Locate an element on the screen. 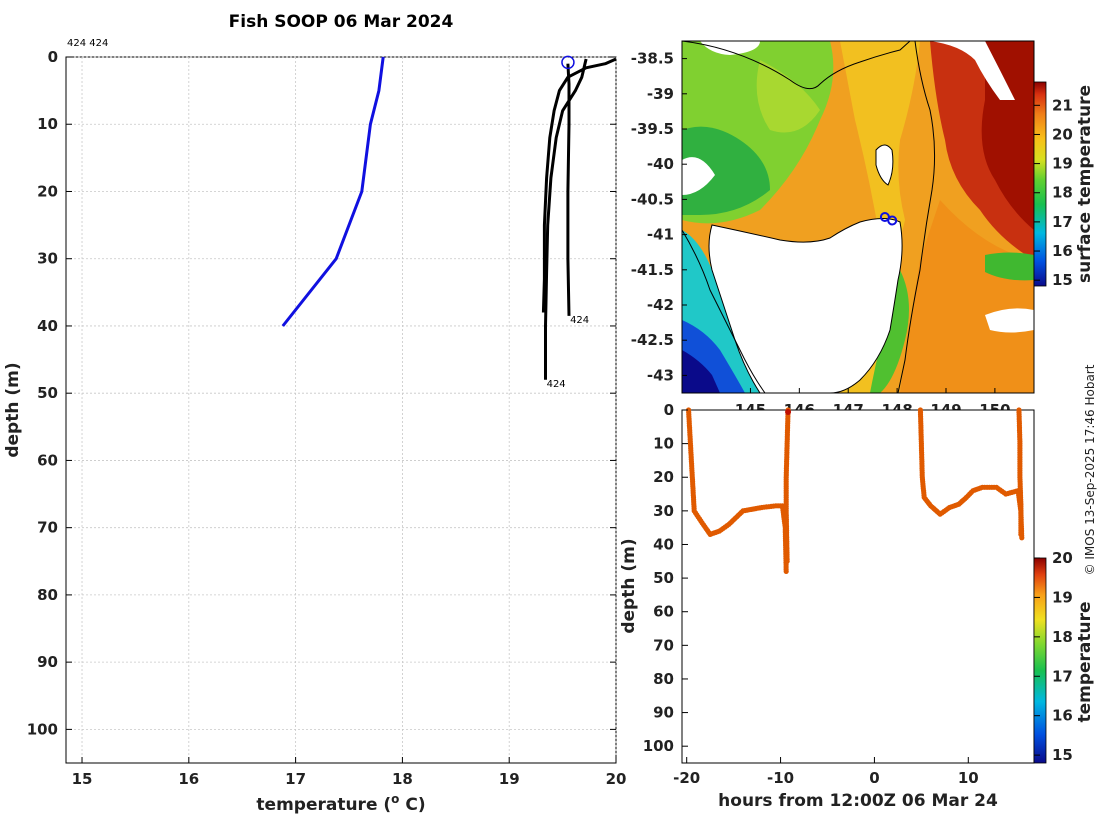 Image resolution: width=1100 pixels, height=820 pixels. sst-nodata-west is located at coordinates (698, 176).